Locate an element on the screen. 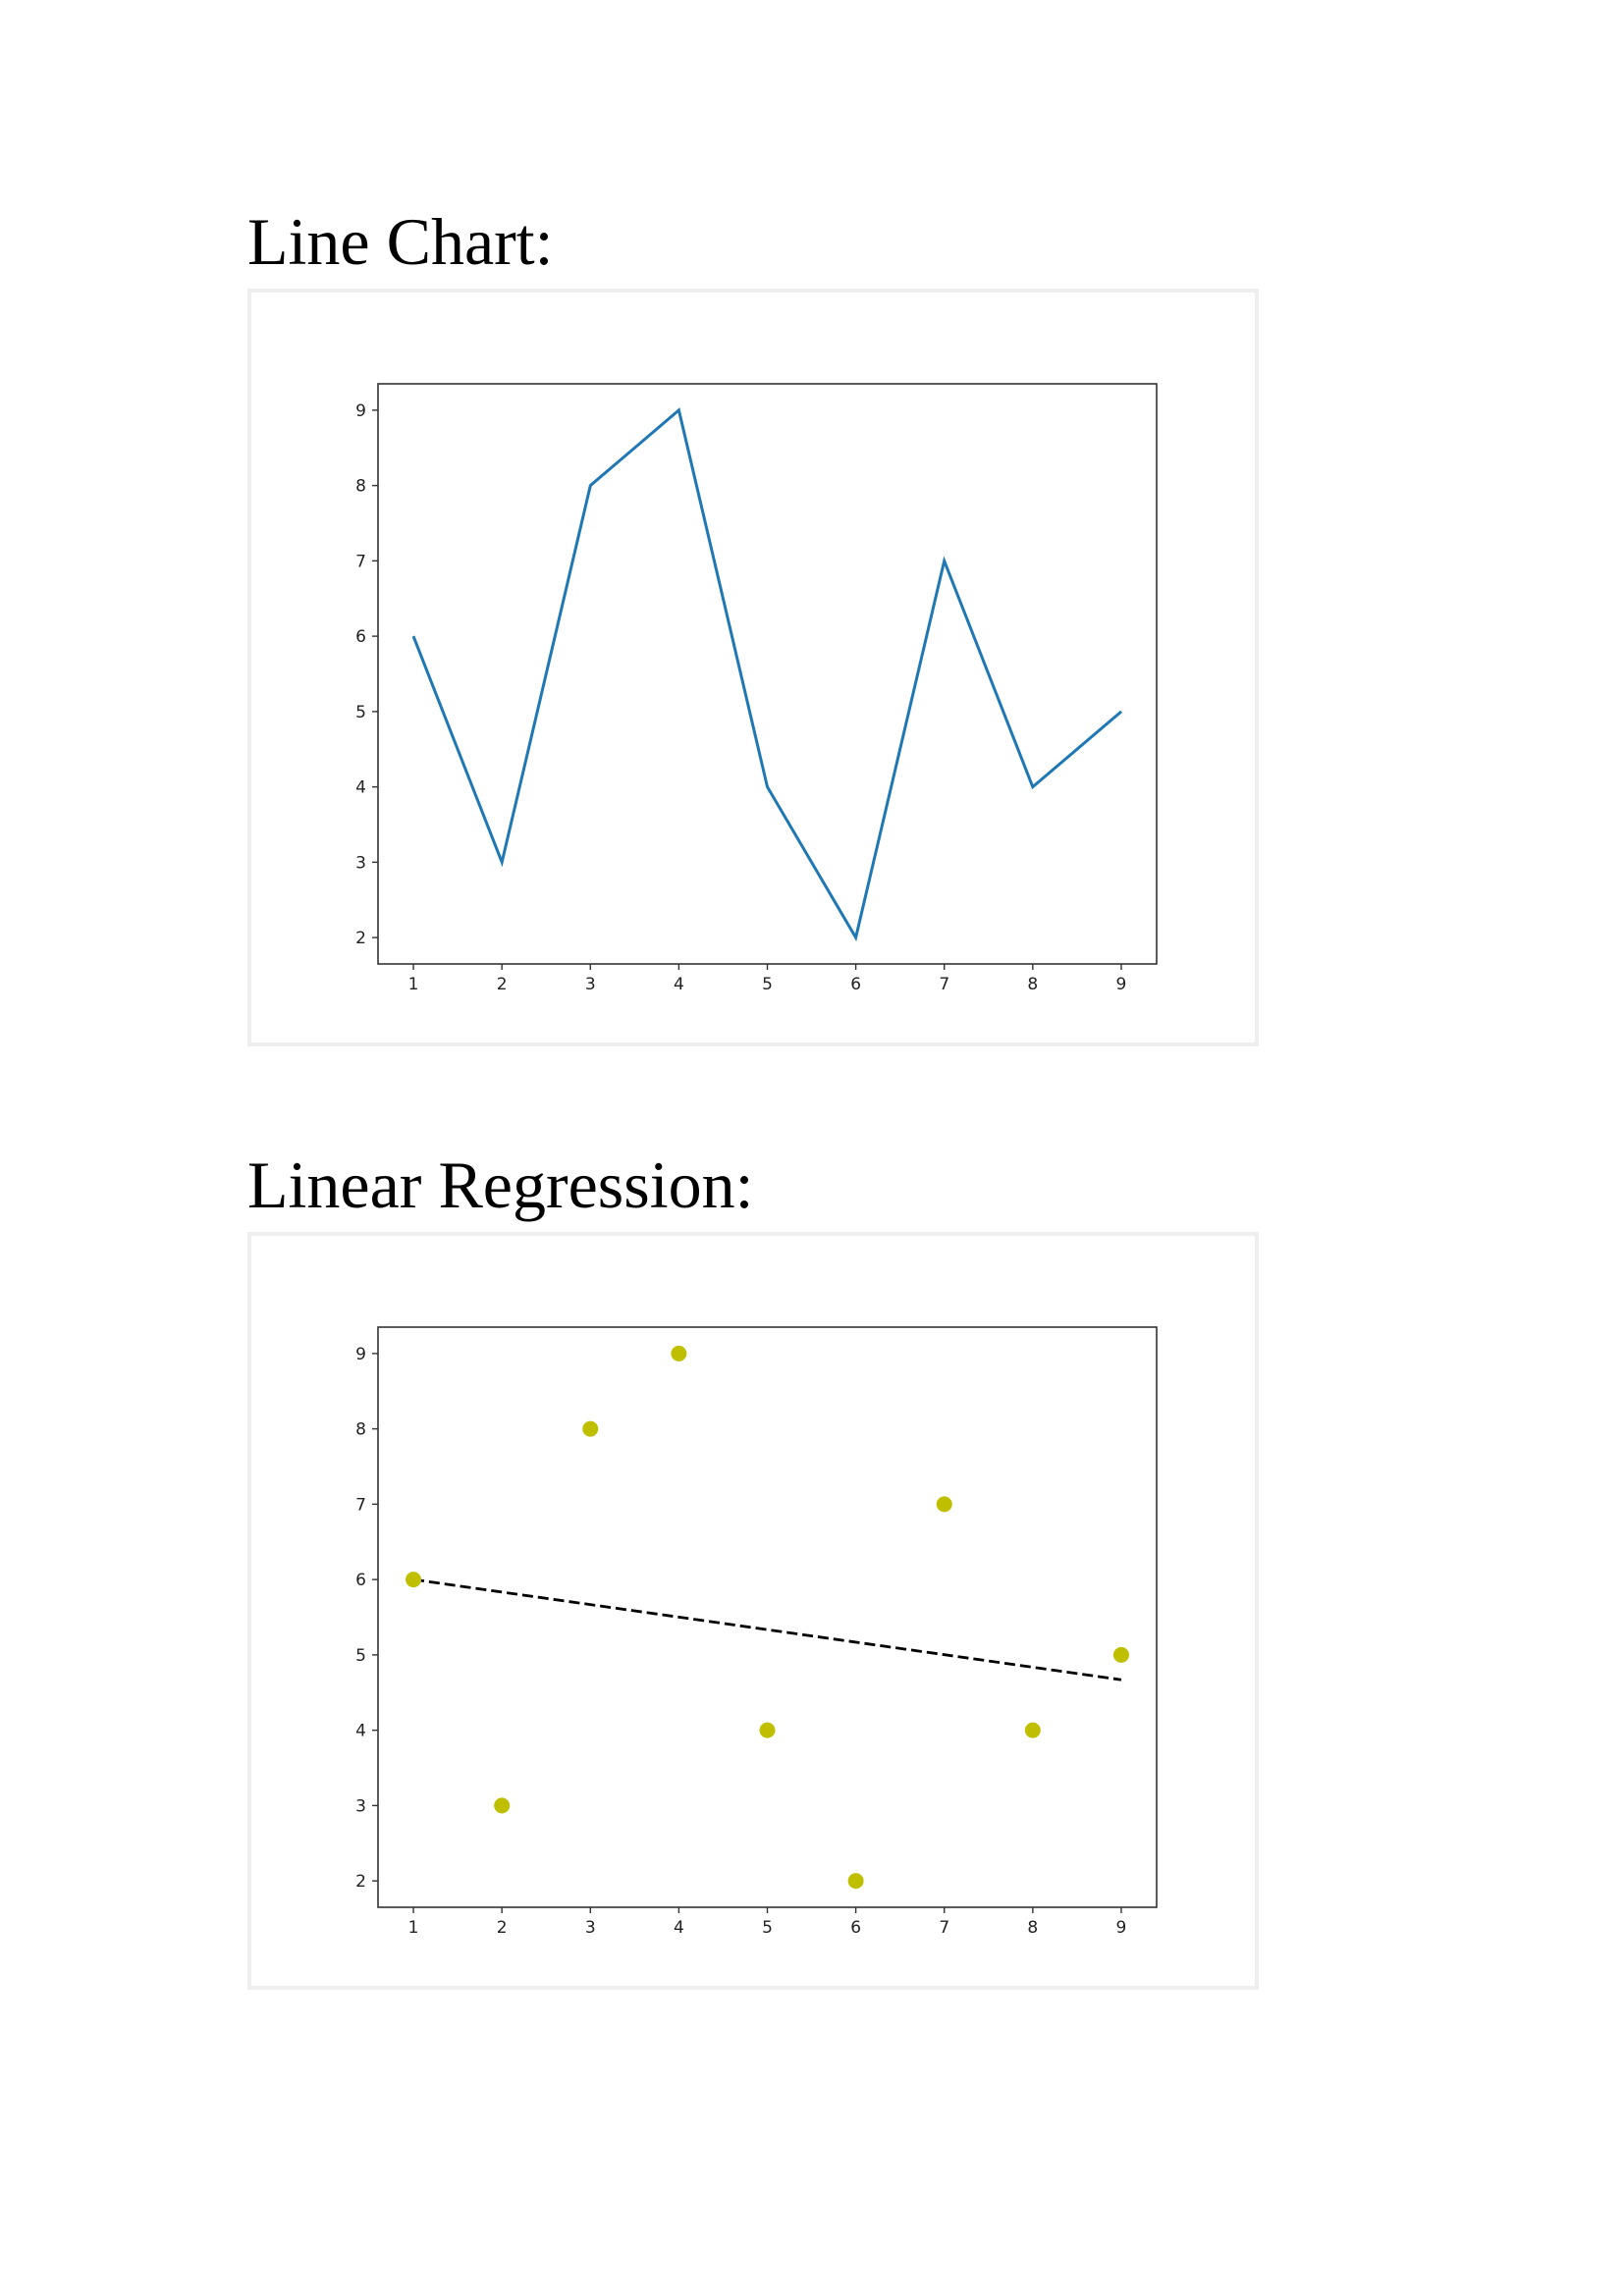 Image resolution: width=1624 pixels, height=2296 pixels. line-series is located at coordinates (766, 674).